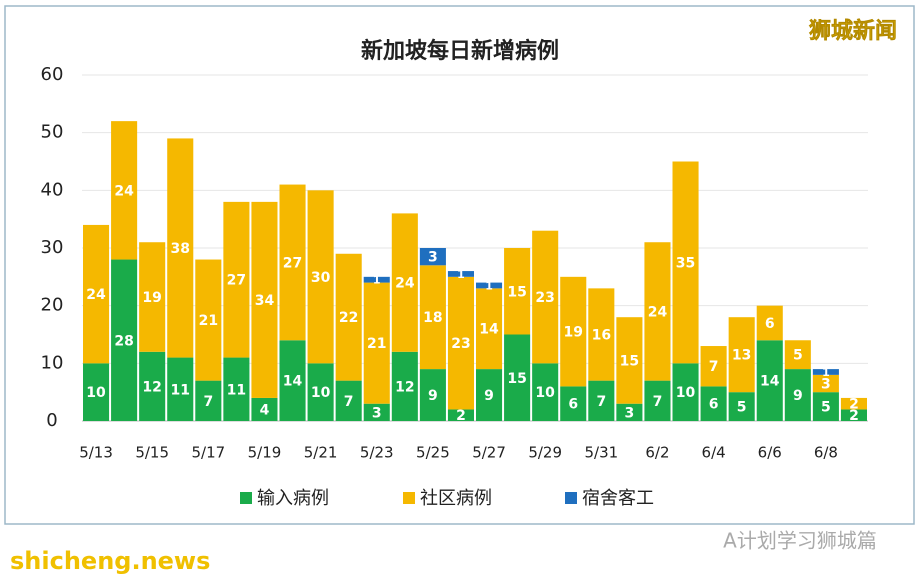 The width and height of the screenshot is (921, 586). What do you see at coordinates (152, 453) in the screenshot?
I see `x-tick-label: 5/15` at bounding box center [152, 453].